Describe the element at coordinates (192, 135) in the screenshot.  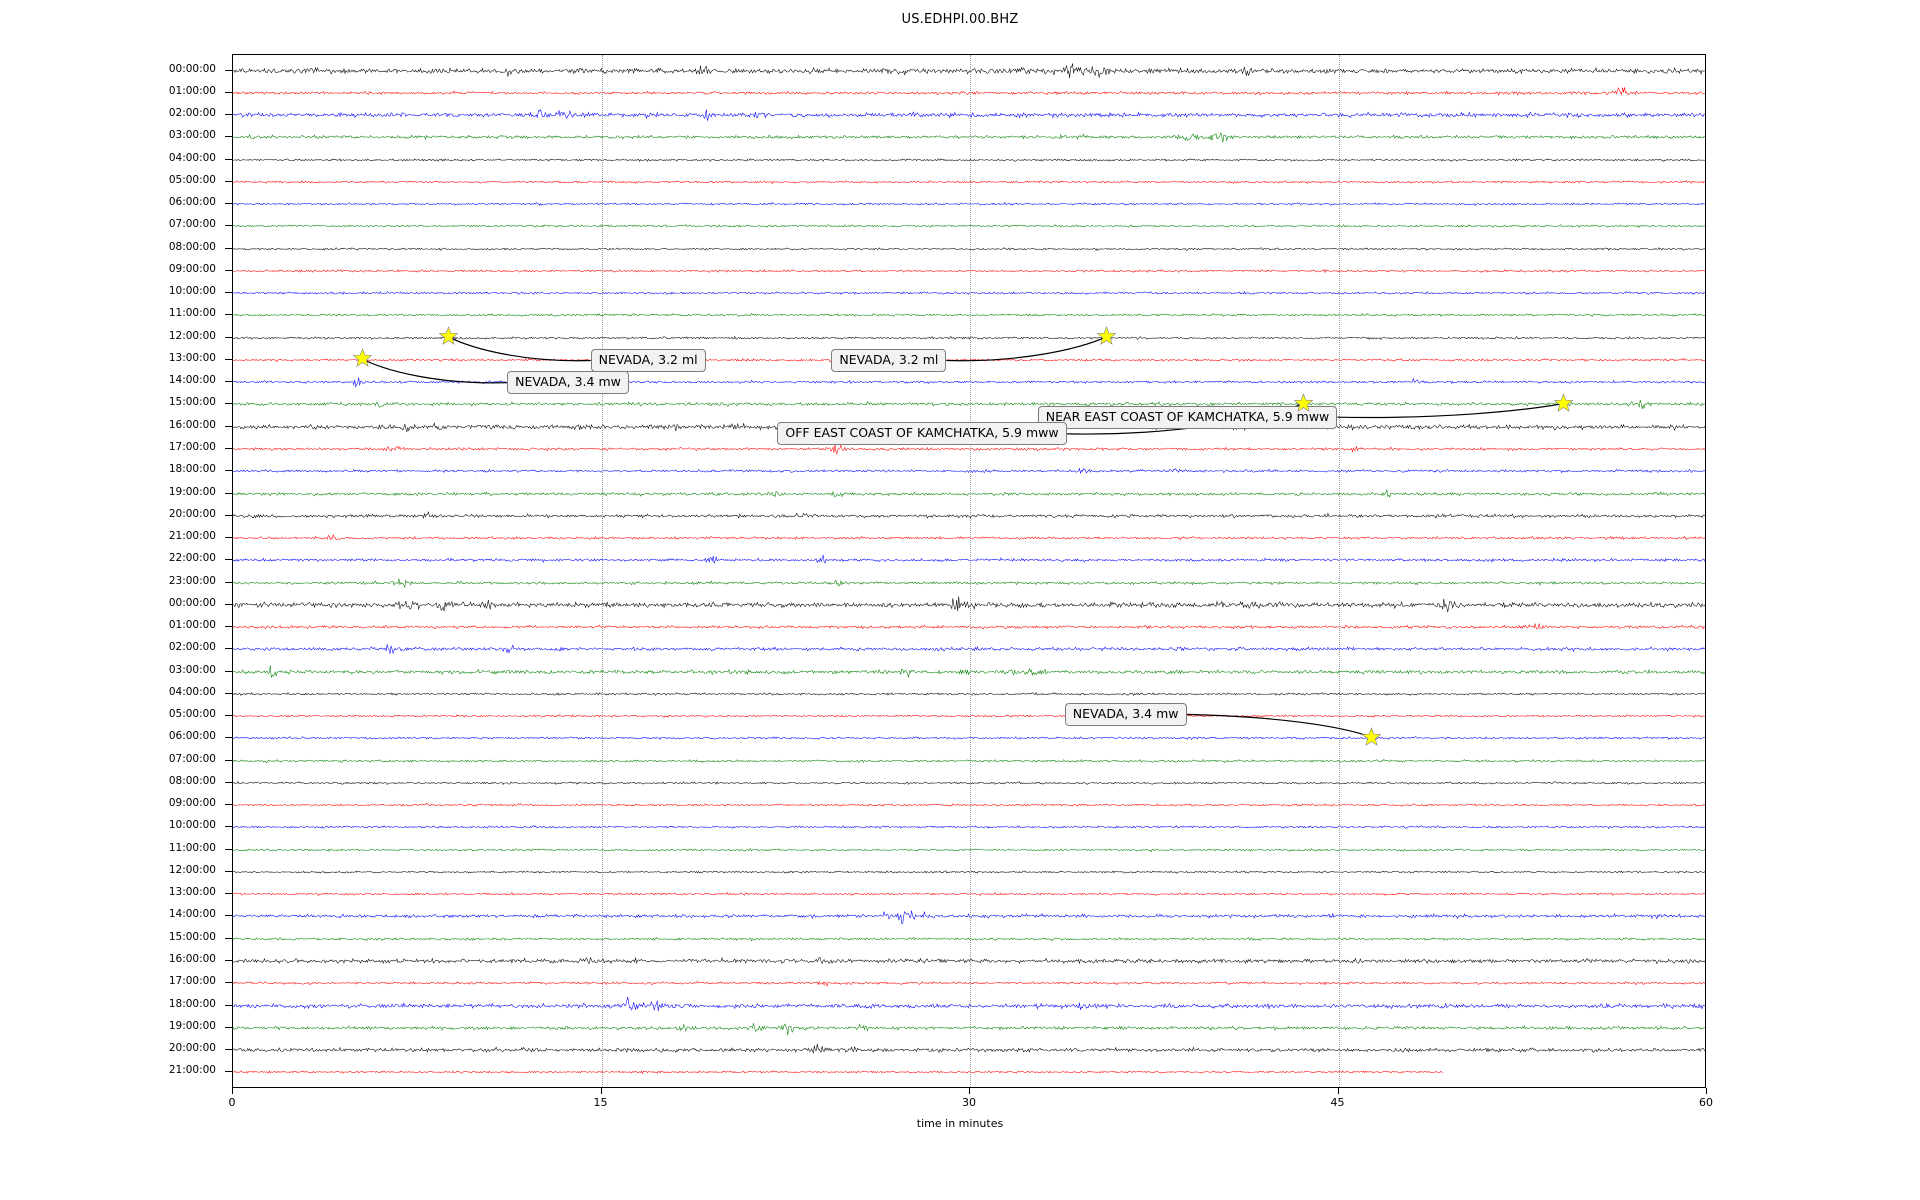
I see `y-axis-tick-label: 03:00:00` at that location.